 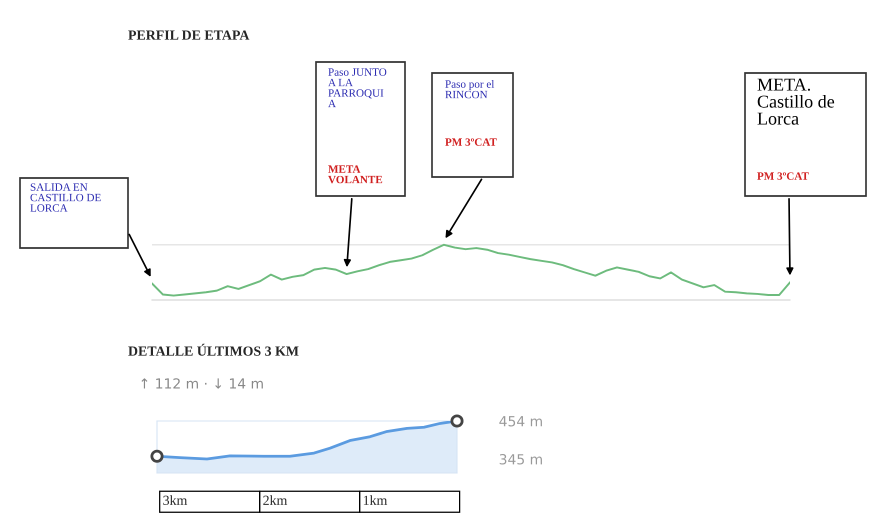 I want to click on text: META. Castillo de Lorca, so click(x=796, y=101).